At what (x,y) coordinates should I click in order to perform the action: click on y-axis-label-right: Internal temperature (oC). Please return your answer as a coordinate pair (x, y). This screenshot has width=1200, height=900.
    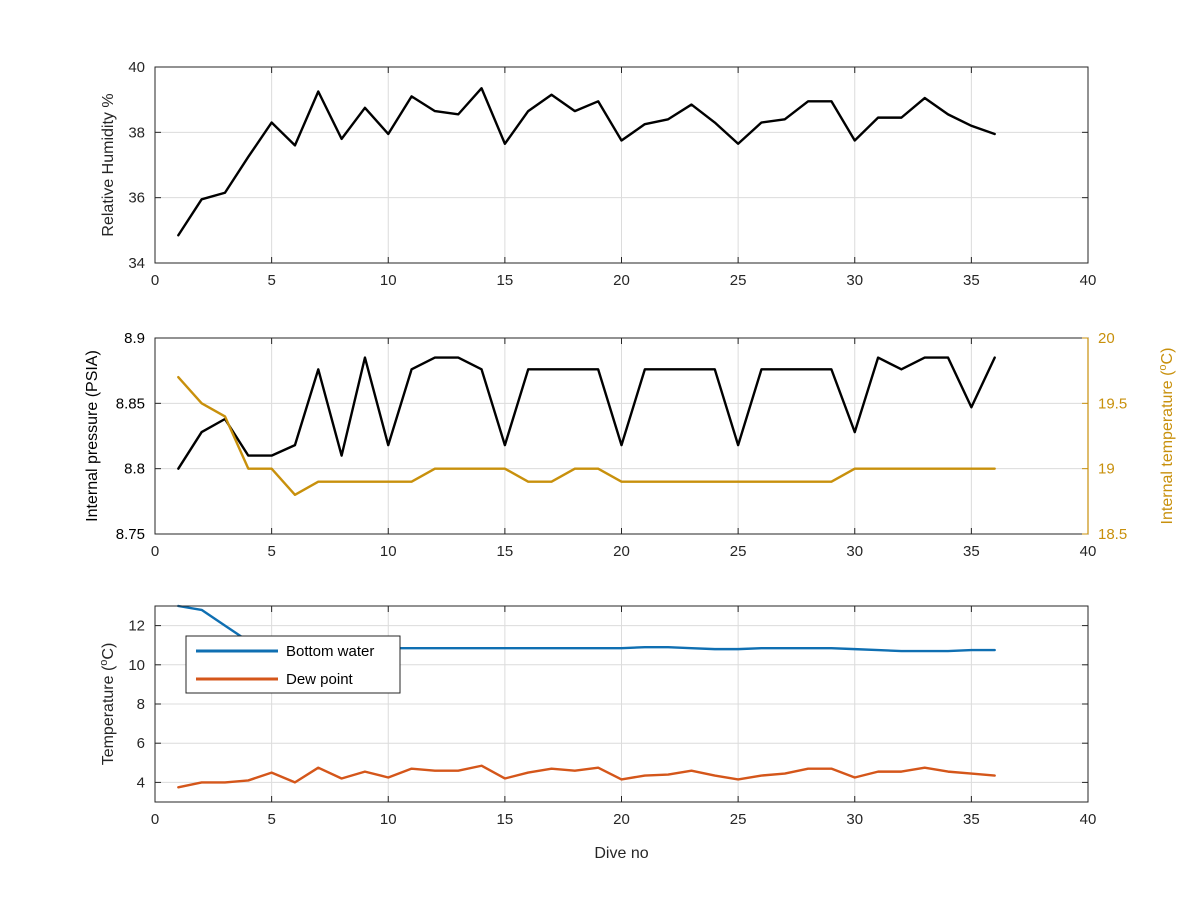
    Looking at the image, I should click on (1166, 436).